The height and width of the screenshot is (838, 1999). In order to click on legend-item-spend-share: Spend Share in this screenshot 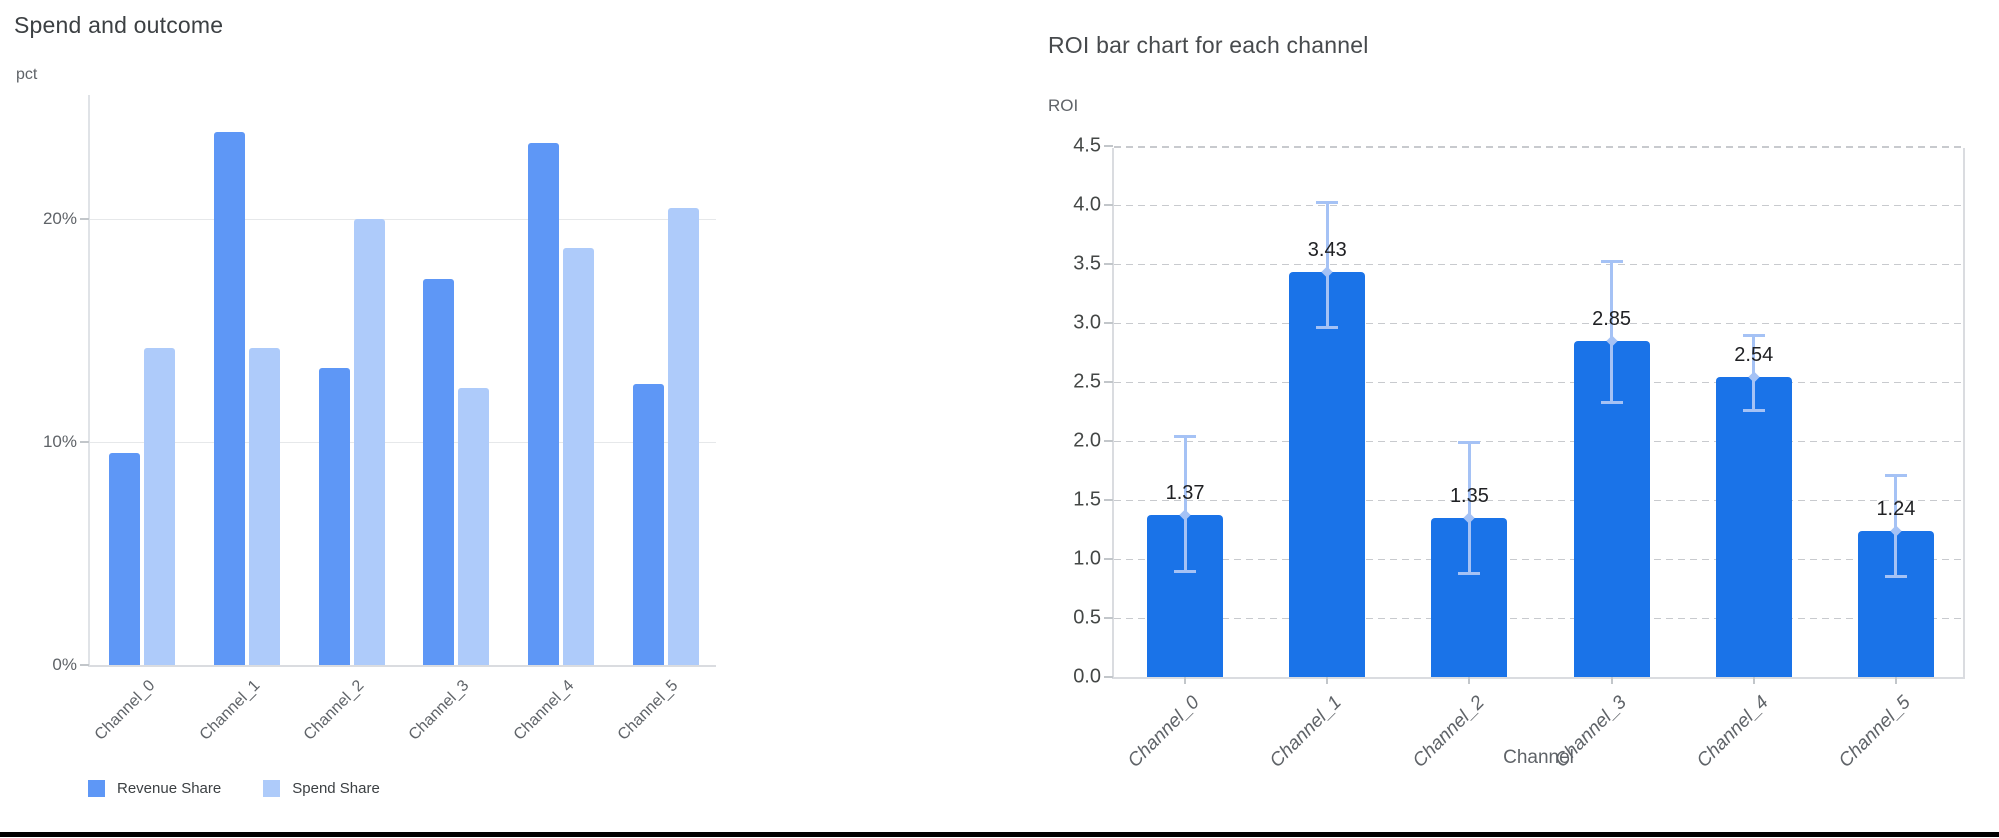, I will do `click(321, 788)`.